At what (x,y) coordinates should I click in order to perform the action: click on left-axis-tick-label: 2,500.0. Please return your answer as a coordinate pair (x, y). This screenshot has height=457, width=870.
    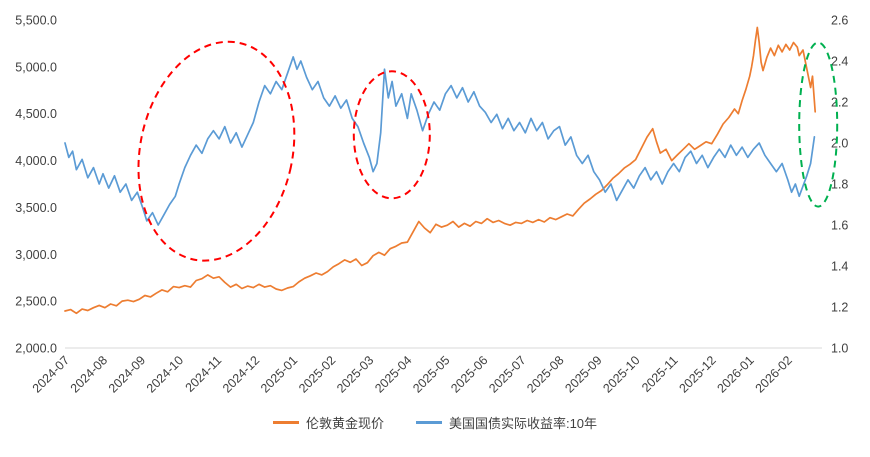
    Looking at the image, I should click on (36, 302).